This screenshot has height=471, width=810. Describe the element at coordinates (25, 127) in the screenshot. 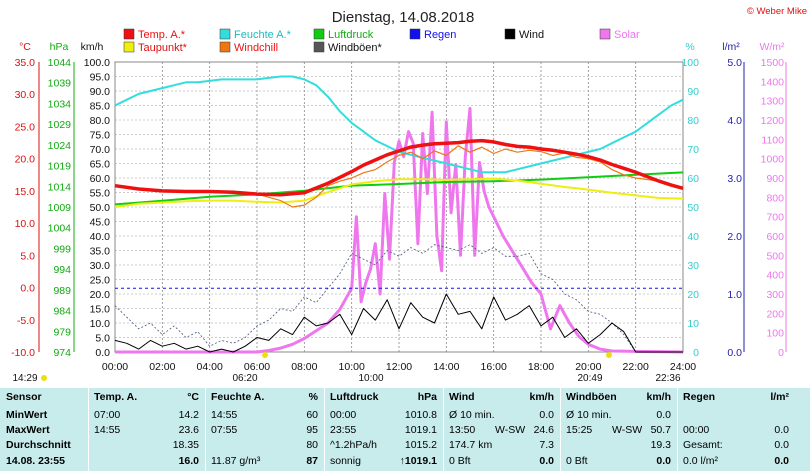

I see `temp-tick-label: 25.0` at that location.